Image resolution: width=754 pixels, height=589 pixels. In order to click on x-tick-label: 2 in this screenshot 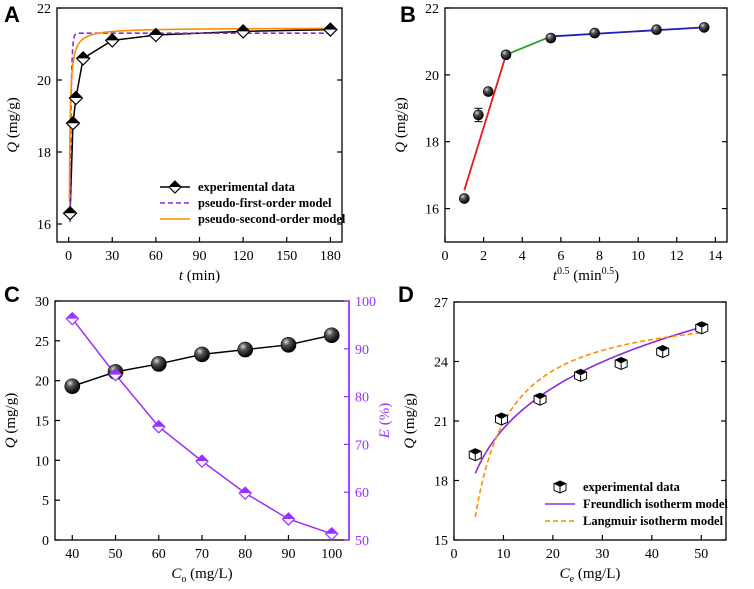, I will do `click(483, 256)`.